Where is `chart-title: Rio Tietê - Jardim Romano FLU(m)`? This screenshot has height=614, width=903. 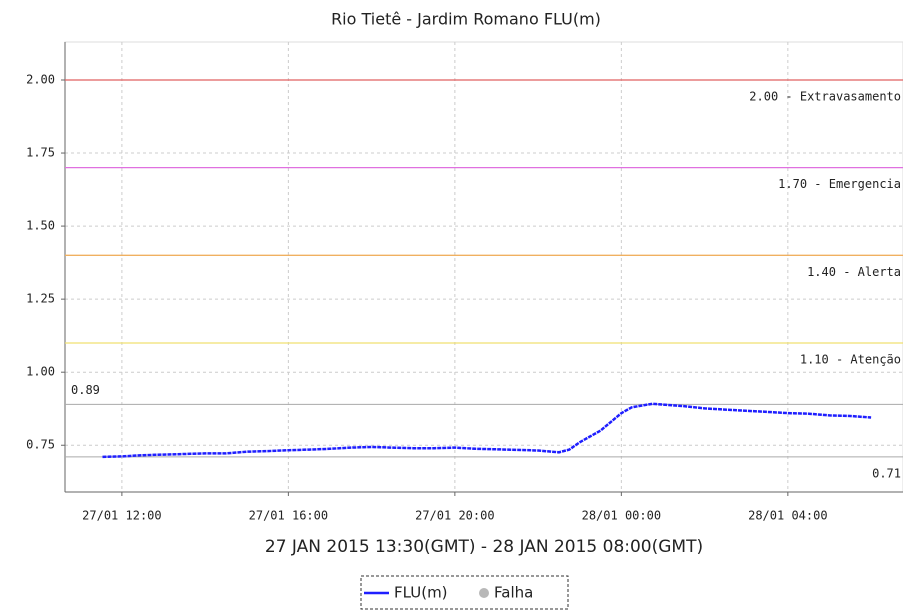
chart-title: Rio Tietê - Jardim Romano FLU(m) is located at coordinates (466, 19).